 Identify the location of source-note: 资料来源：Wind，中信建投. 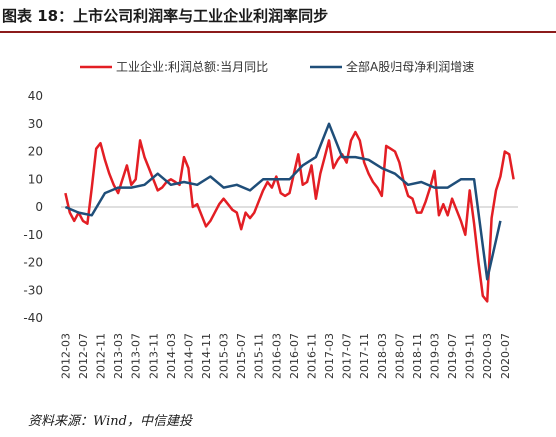
(110, 421).